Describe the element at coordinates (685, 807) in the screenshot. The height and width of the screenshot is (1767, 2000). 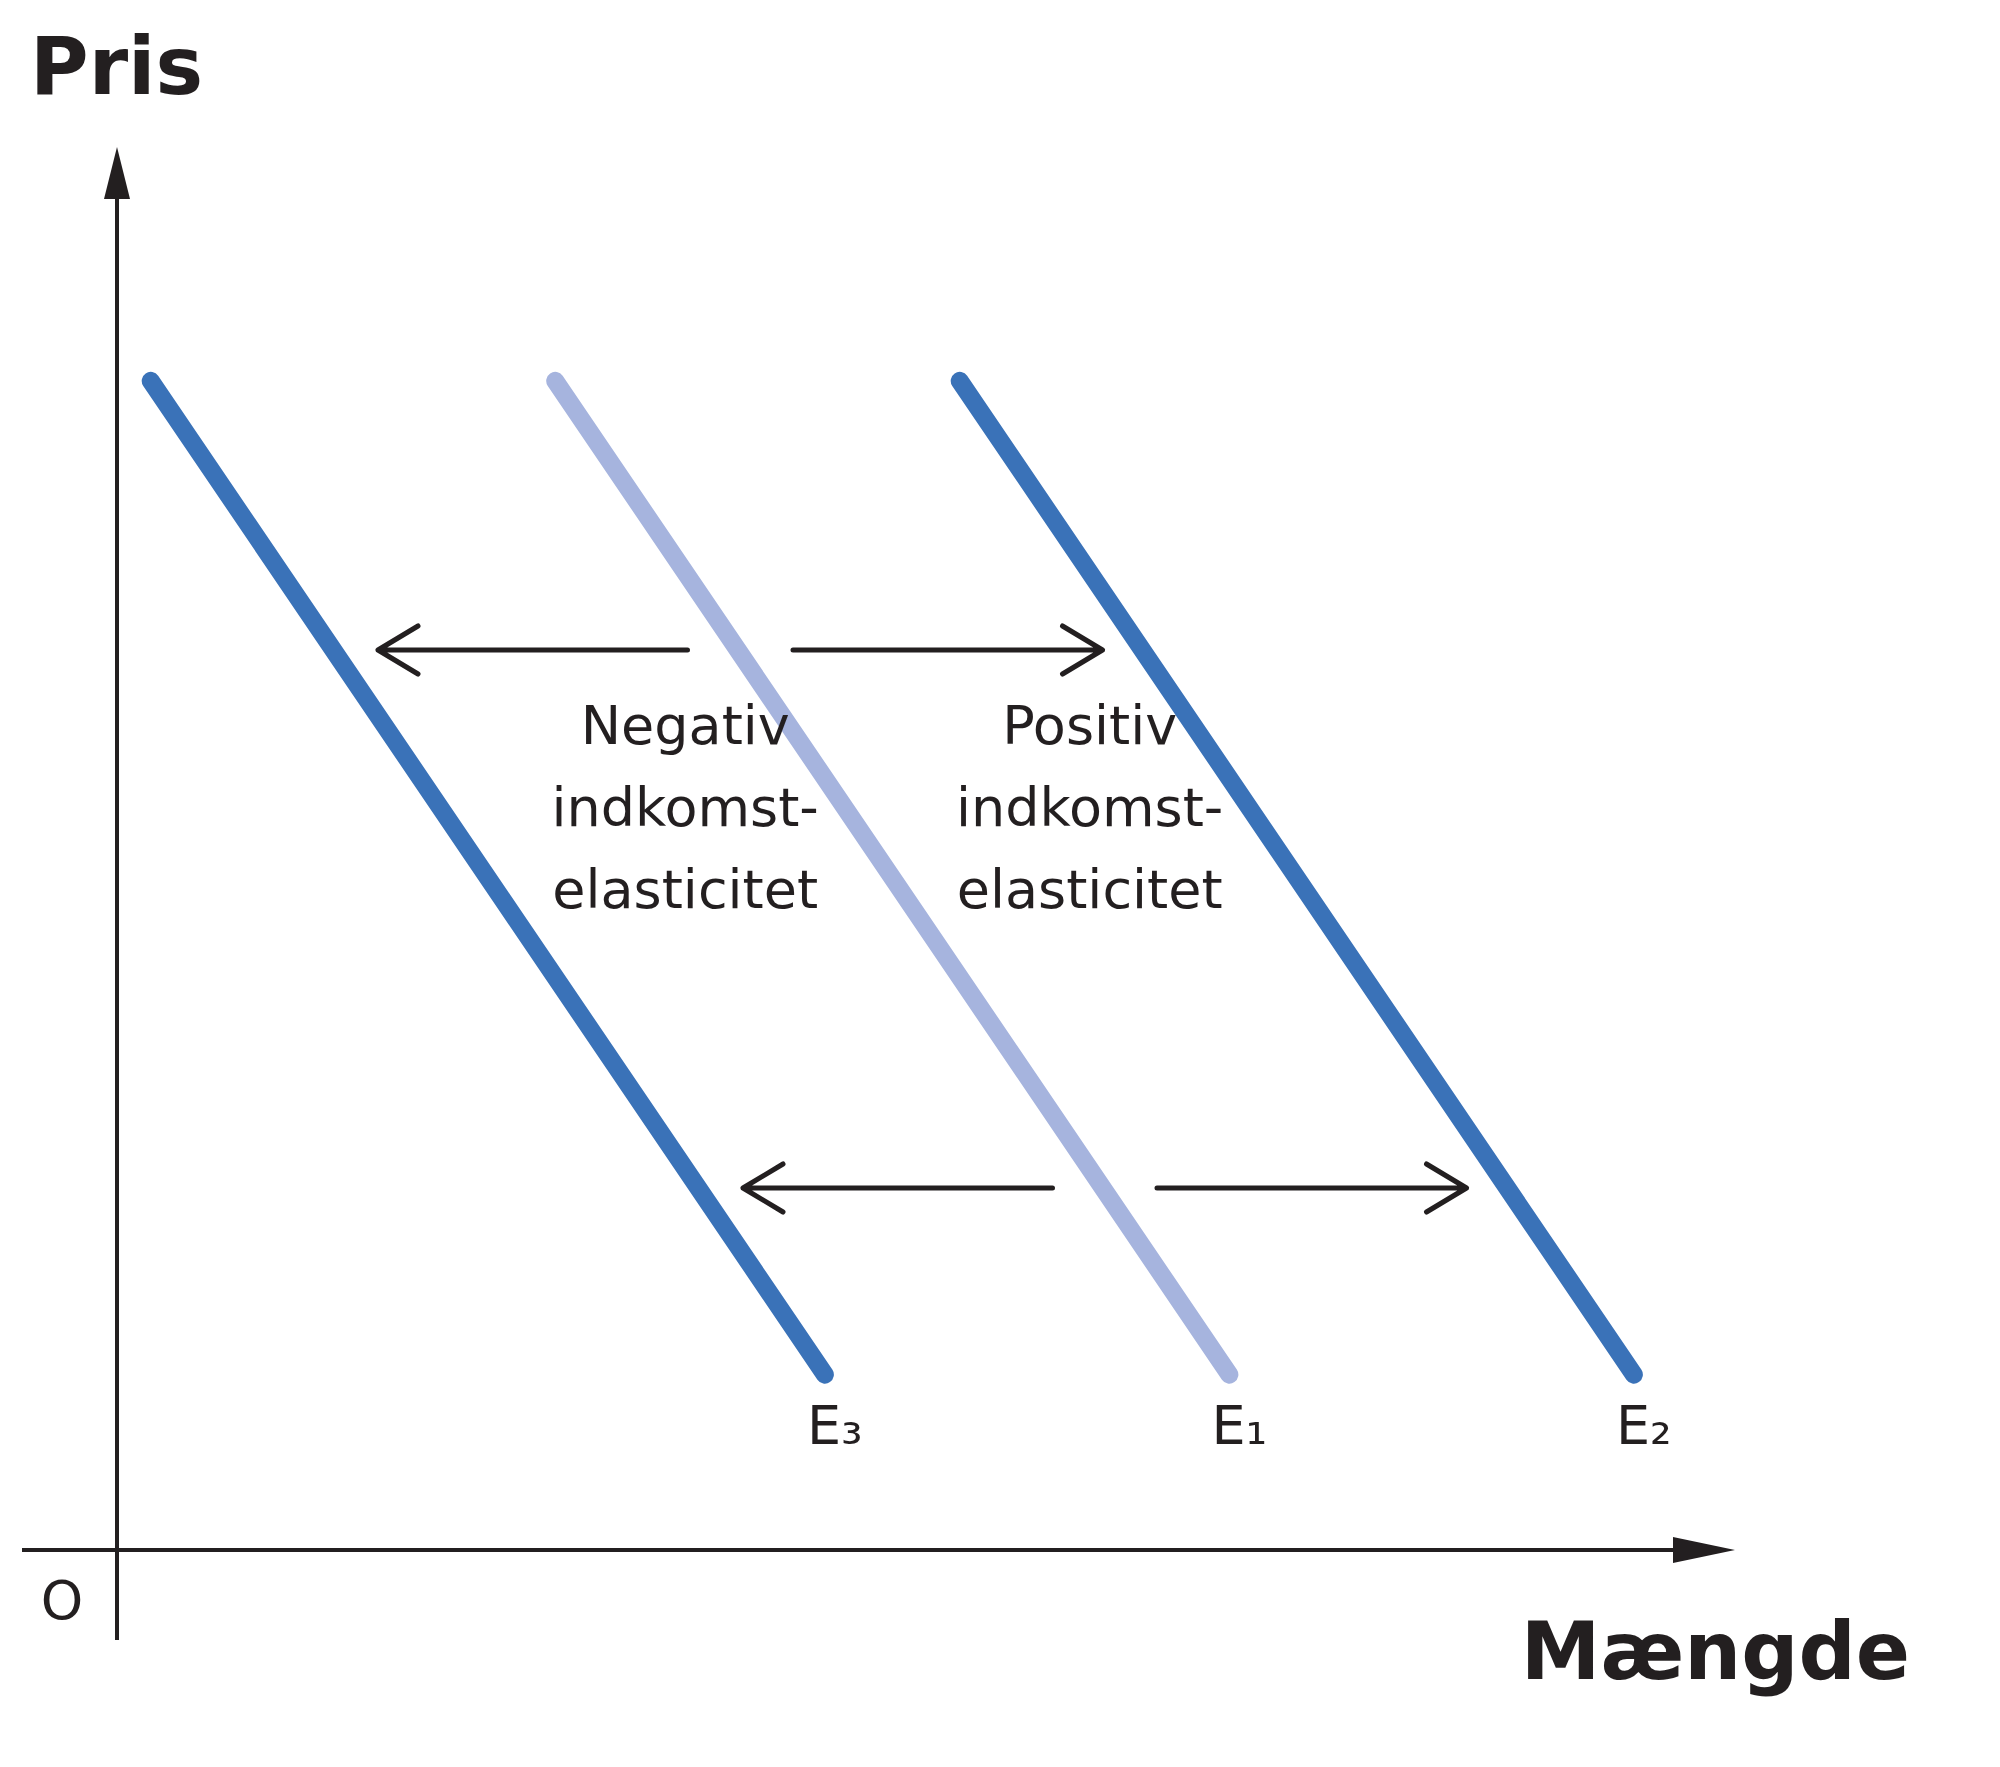
I see `annotation: Negativ indkomst-elasticitet` at that location.